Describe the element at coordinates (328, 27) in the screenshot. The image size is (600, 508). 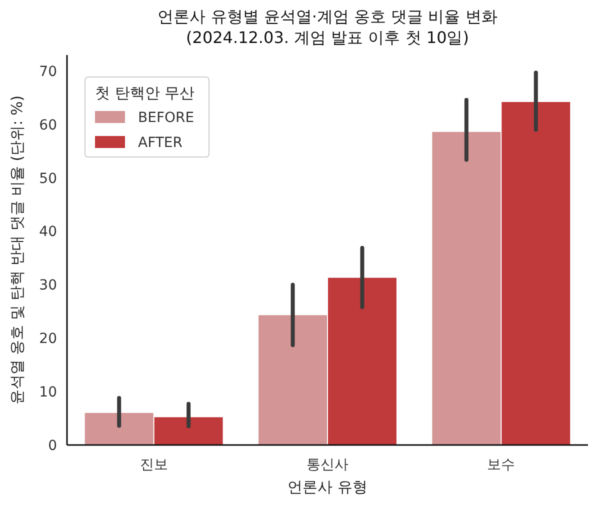
I see `chart-title: 언론사 유형별 윤석열·계엄 옹호 댓글 비율 변화 (2024.12.03. 계엄 발표 이후 첫 10일)` at that location.